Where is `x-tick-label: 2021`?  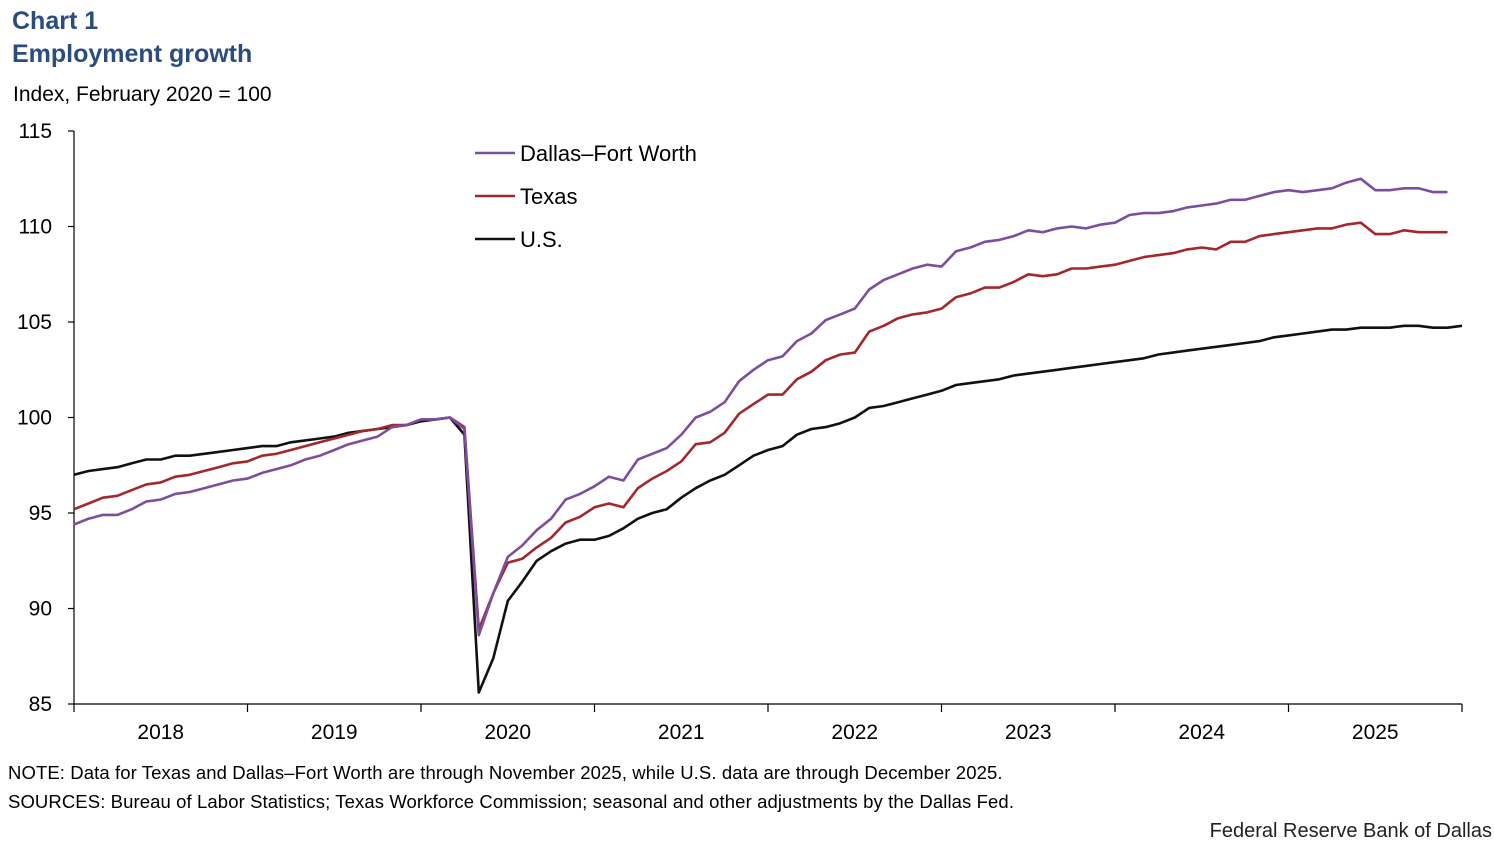
x-tick-label: 2021 is located at coordinates (681, 732).